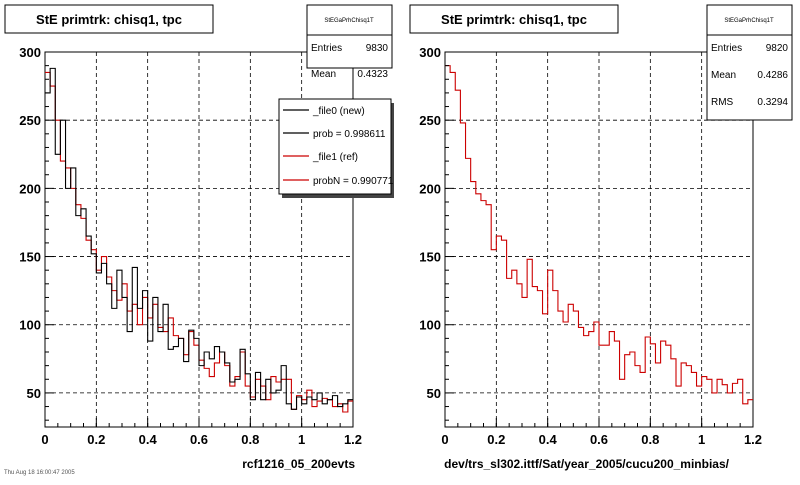  What do you see at coordinates (39, 473) in the screenshot?
I see `footer-timestamp: Thu Aug 18 16:00:47 2005` at bounding box center [39, 473].